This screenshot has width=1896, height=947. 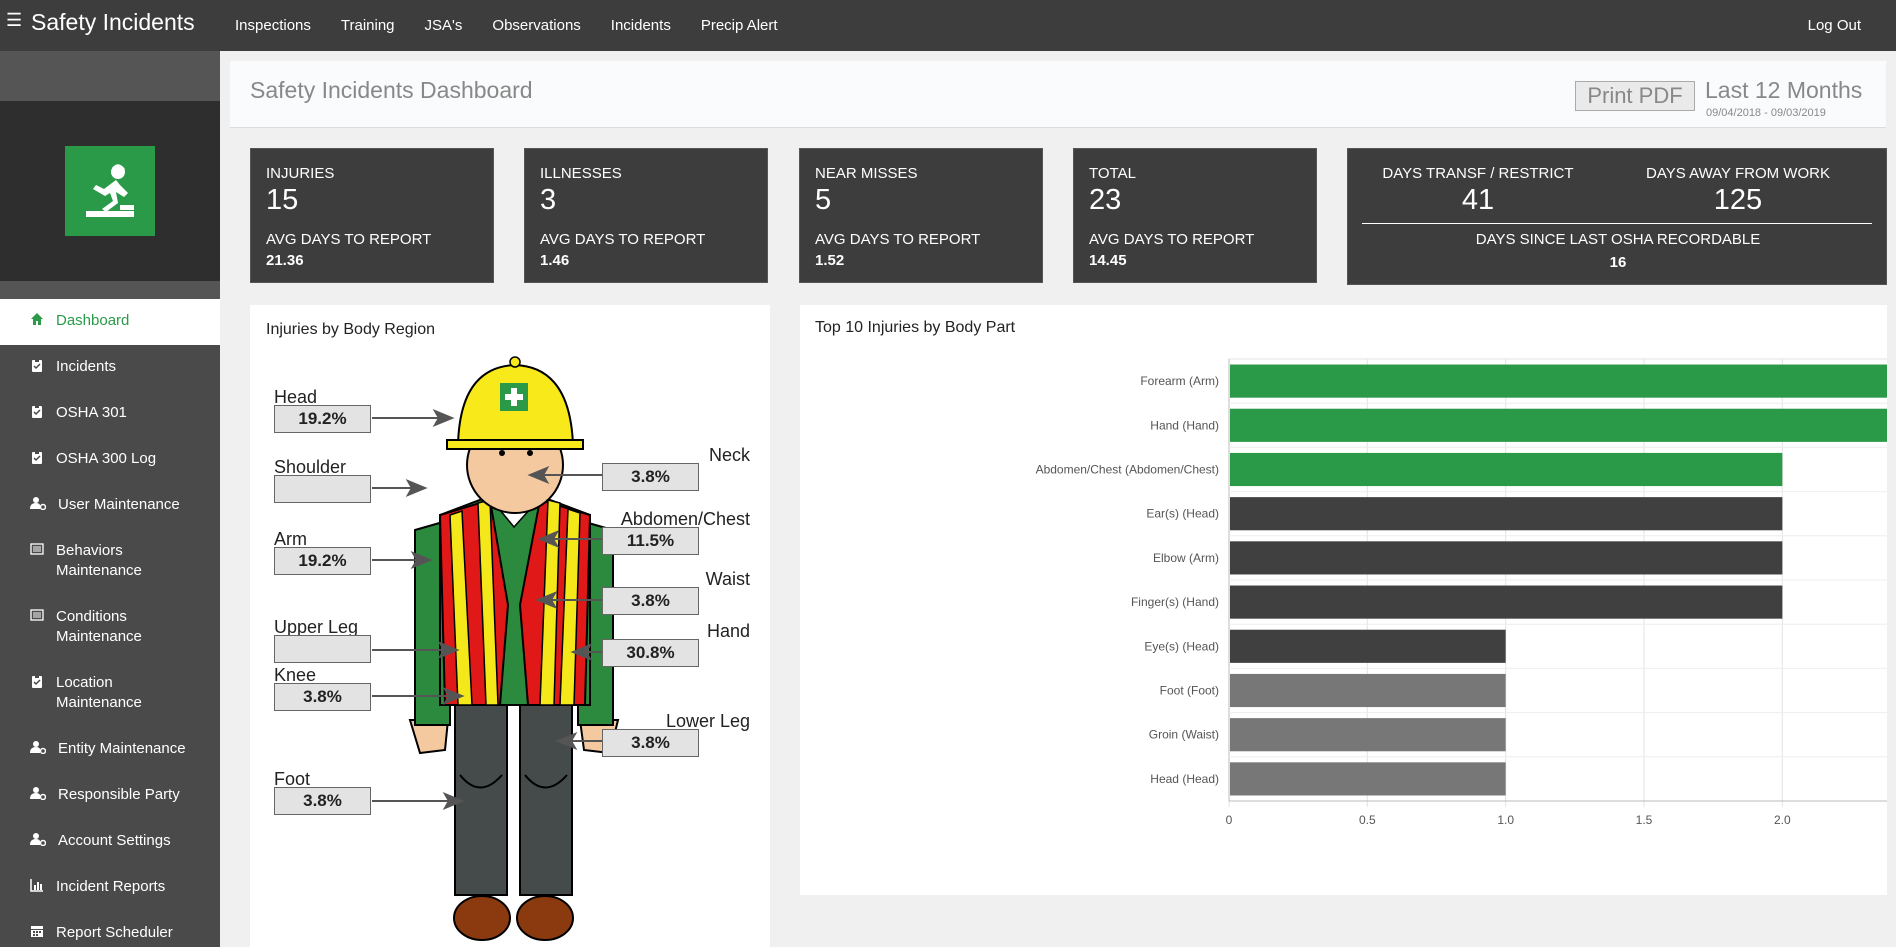 I want to click on region-value-waist: 3.8%, so click(x=650, y=601).